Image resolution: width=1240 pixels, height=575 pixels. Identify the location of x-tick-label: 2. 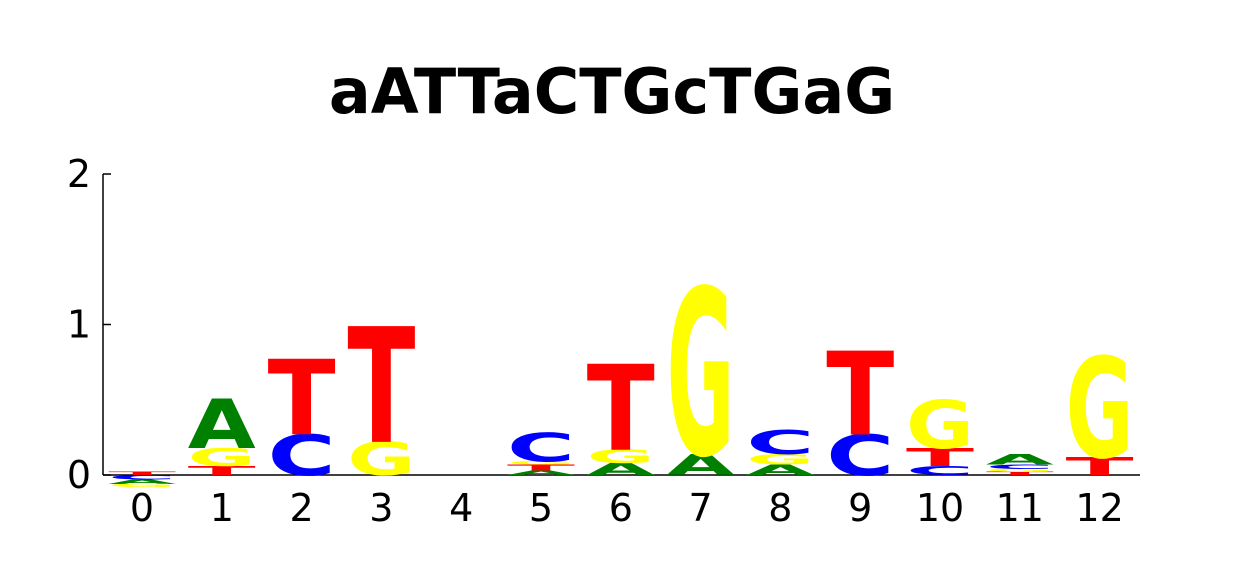
(302, 508).